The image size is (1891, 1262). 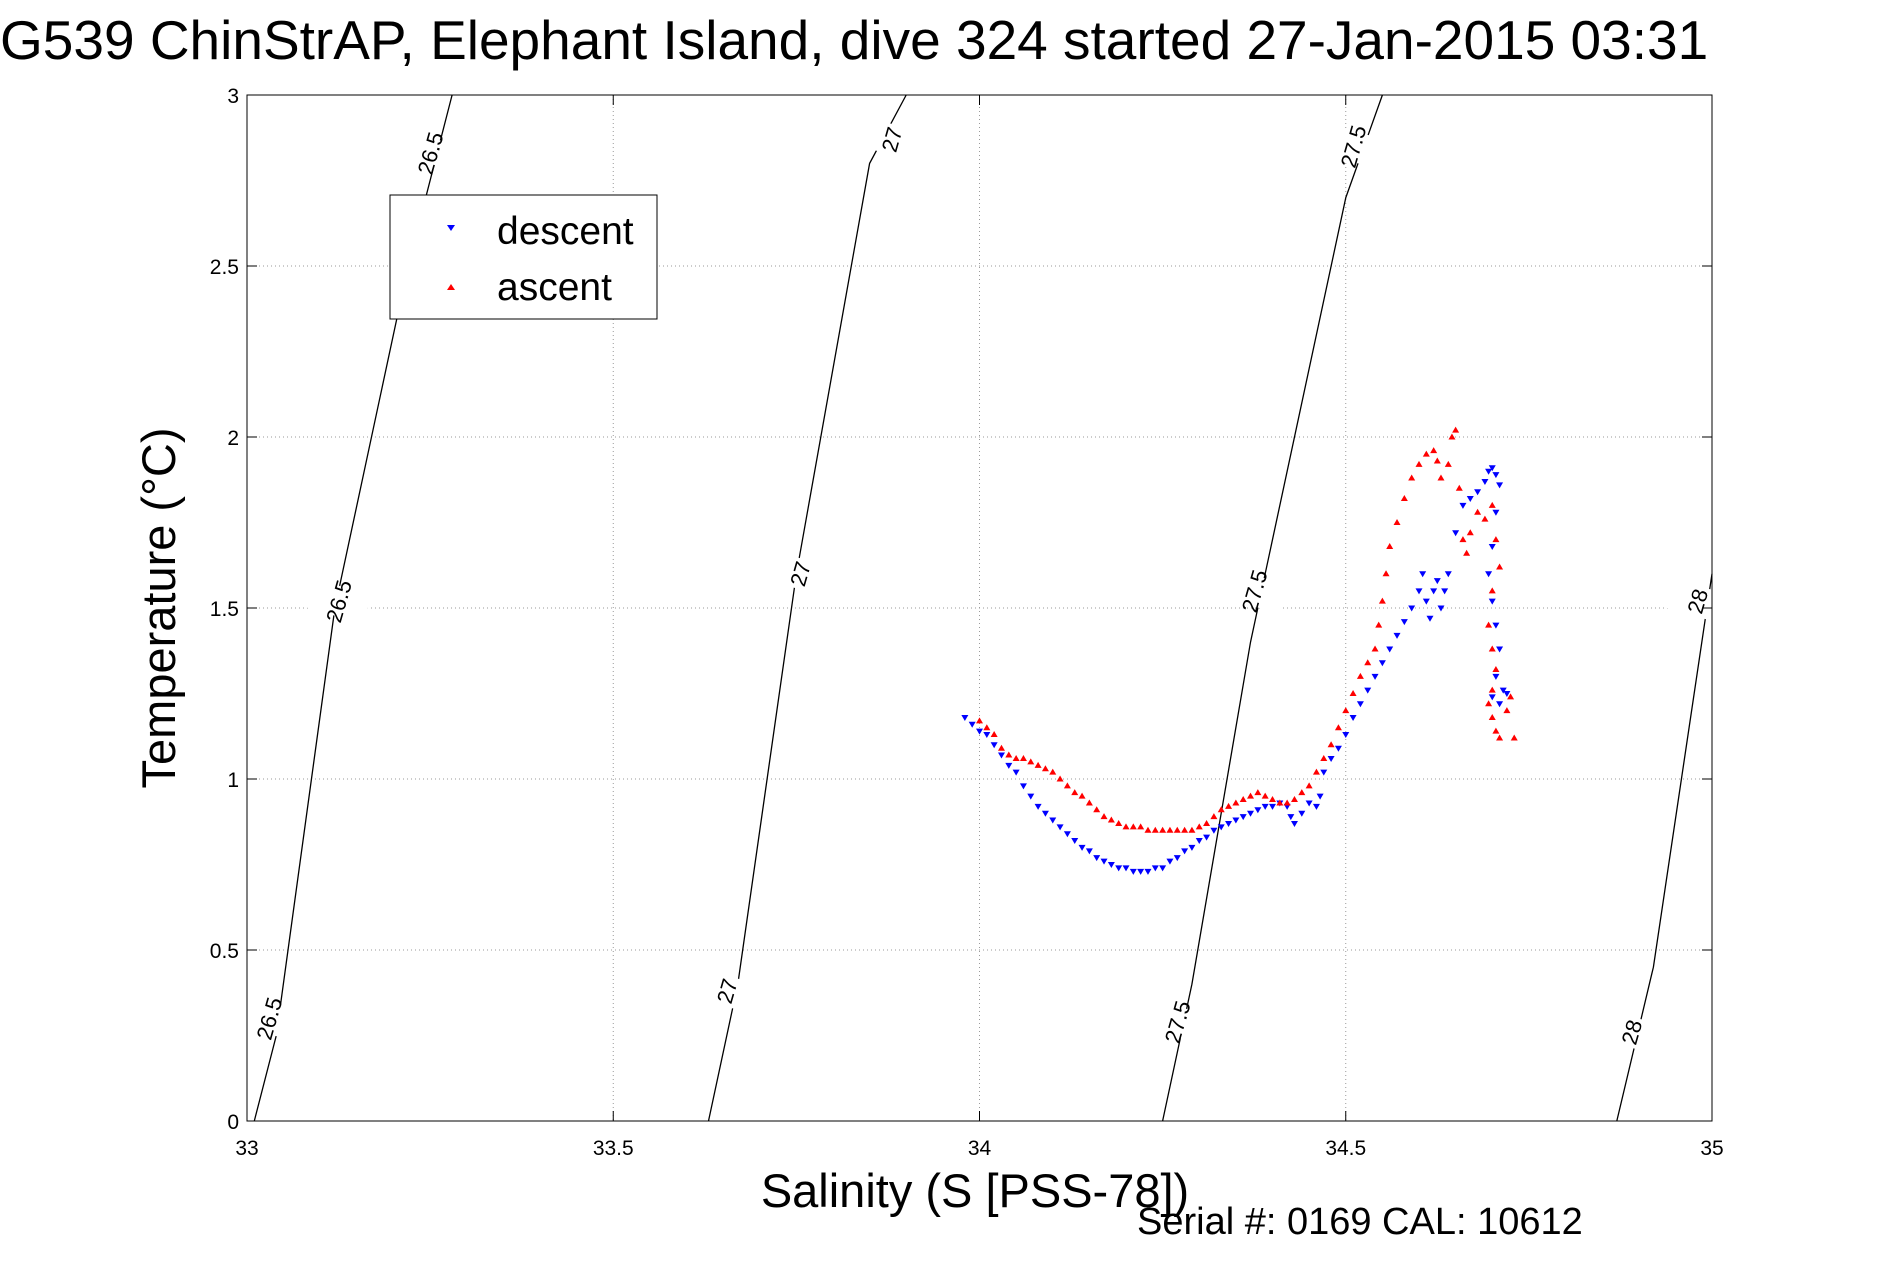 I want to click on legend-label-ascent: ascent, so click(x=554, y=287).